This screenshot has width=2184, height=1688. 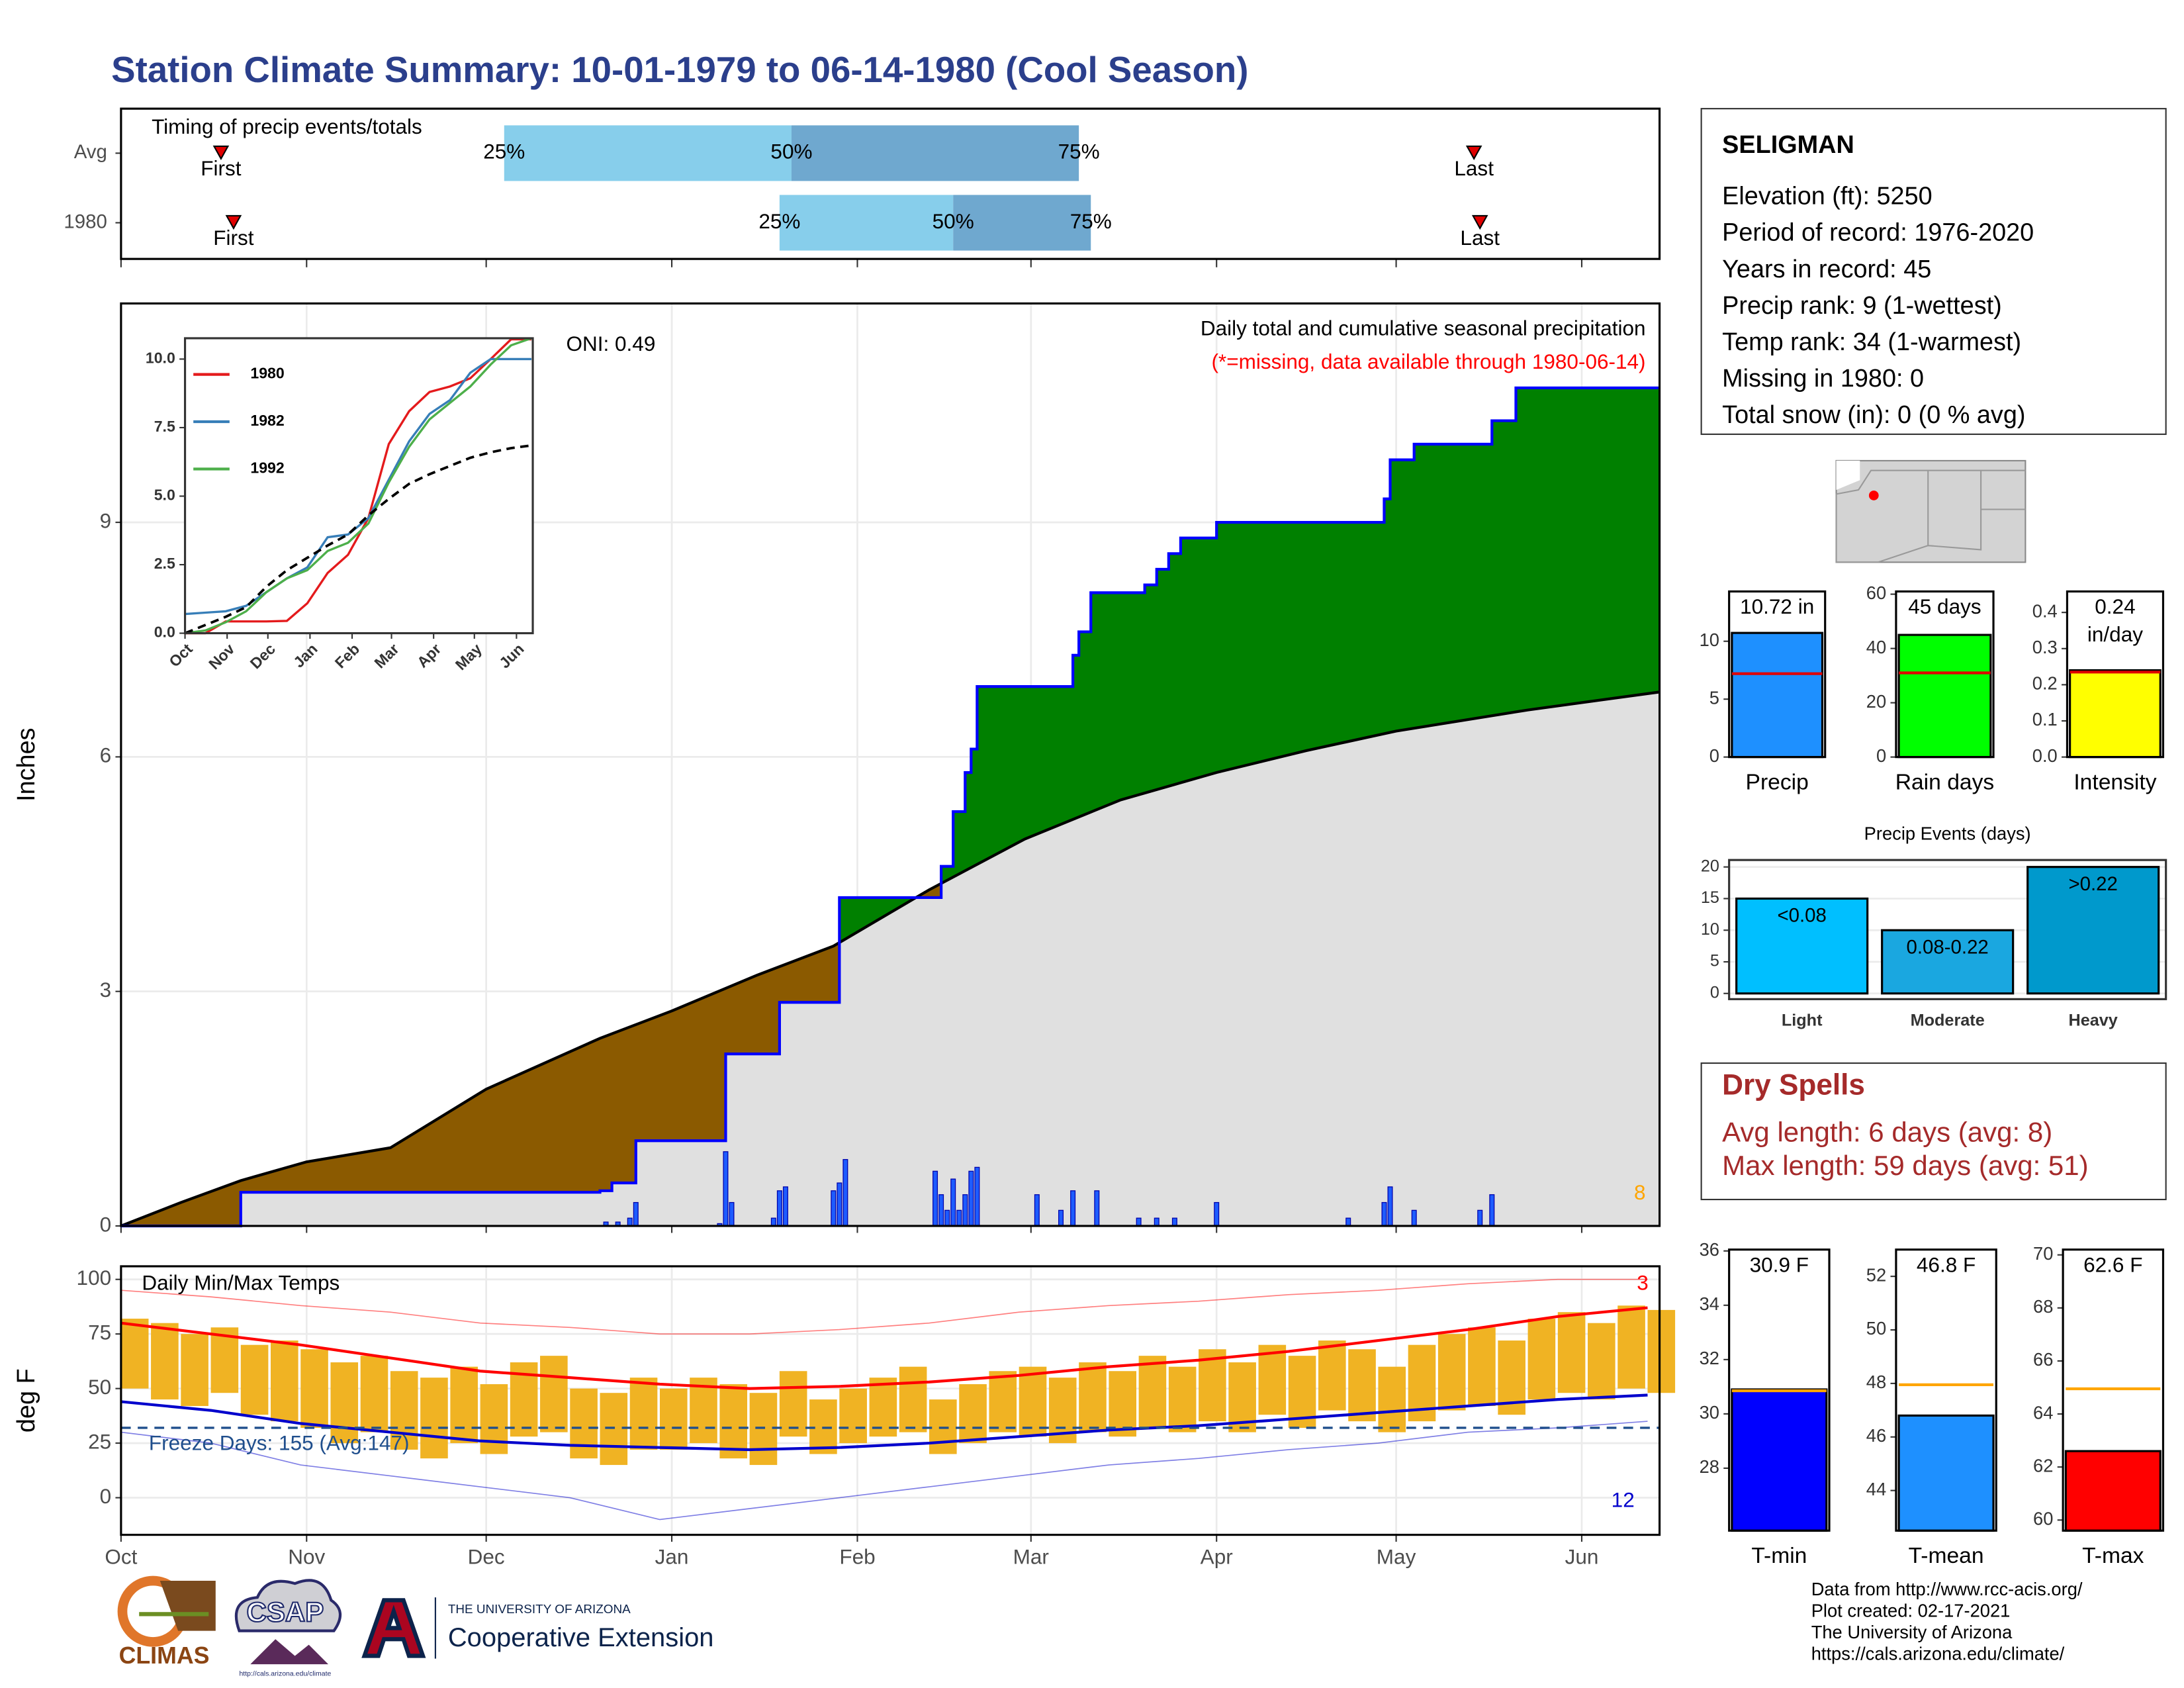 I want to click on category-label: T-max, so click(x=2113, y=1556).